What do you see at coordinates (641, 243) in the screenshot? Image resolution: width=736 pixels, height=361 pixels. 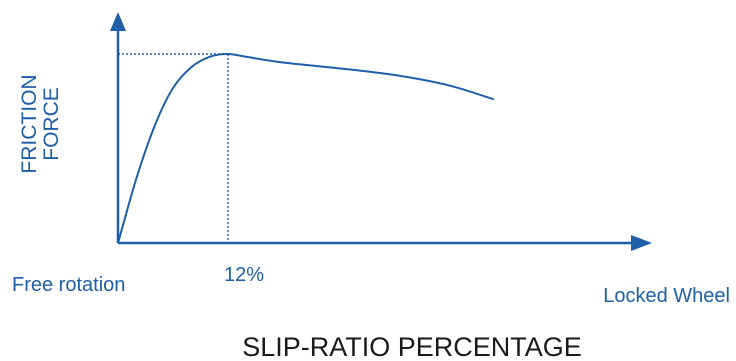 I see `x-axis-arrowhead` at bounding box center [641, 243].